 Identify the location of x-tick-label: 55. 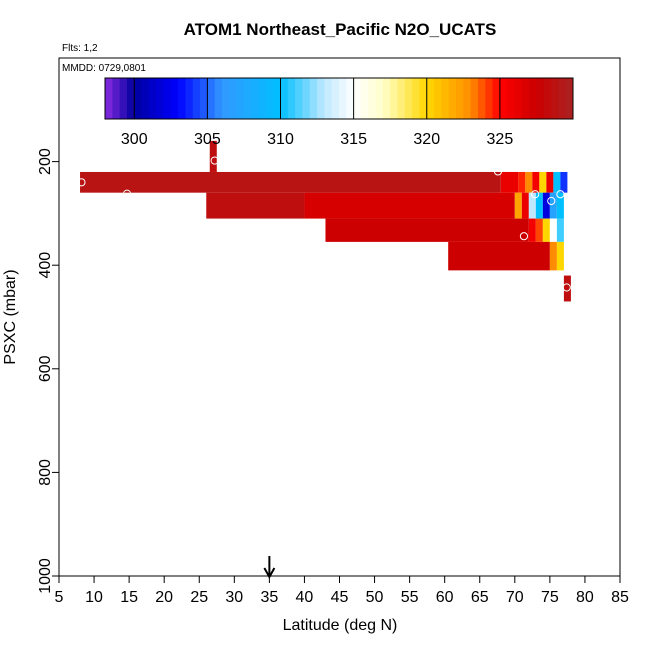
(410, 597).